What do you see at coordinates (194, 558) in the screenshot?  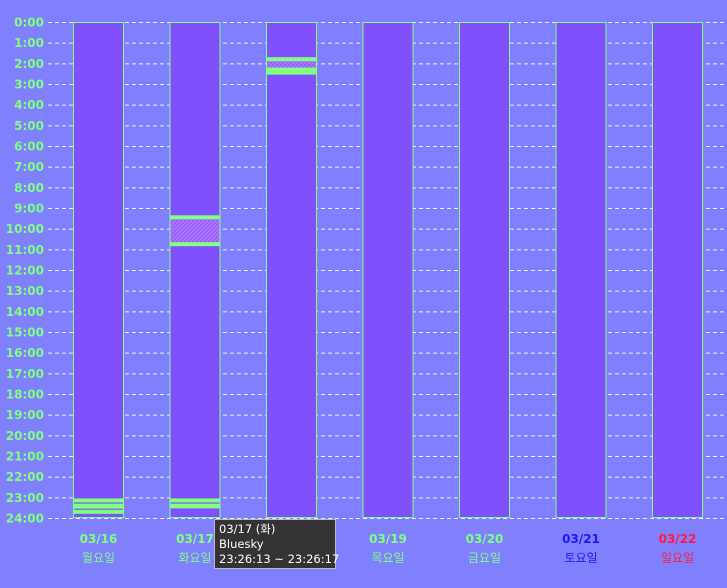 I see `weekday-label: 화요일` at bounding box center [194, 558].